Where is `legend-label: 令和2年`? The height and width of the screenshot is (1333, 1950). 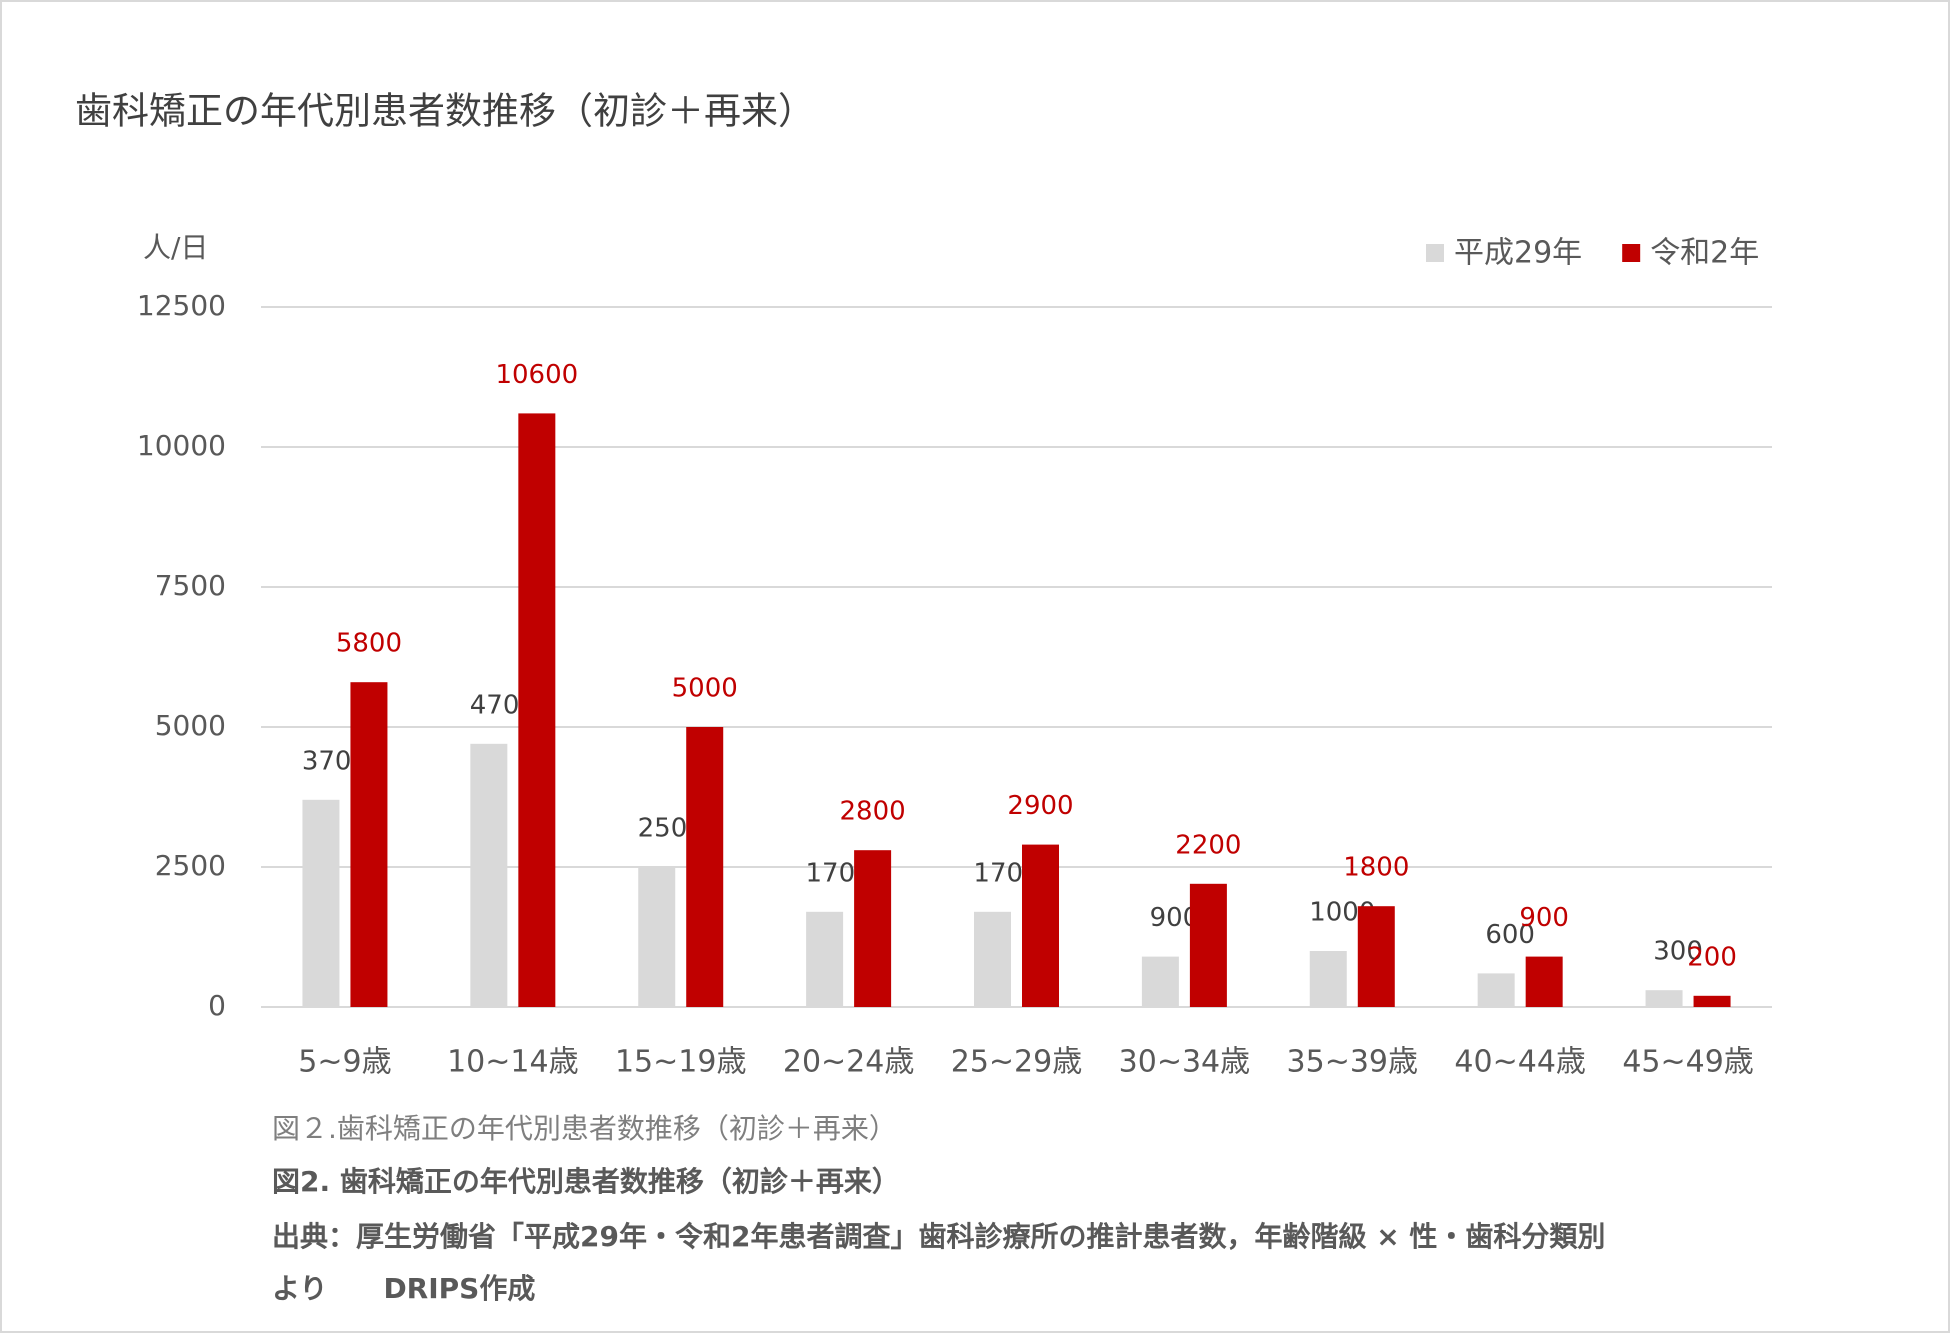
legend-label: 令和2年 is located at coordinates (1704, 253).